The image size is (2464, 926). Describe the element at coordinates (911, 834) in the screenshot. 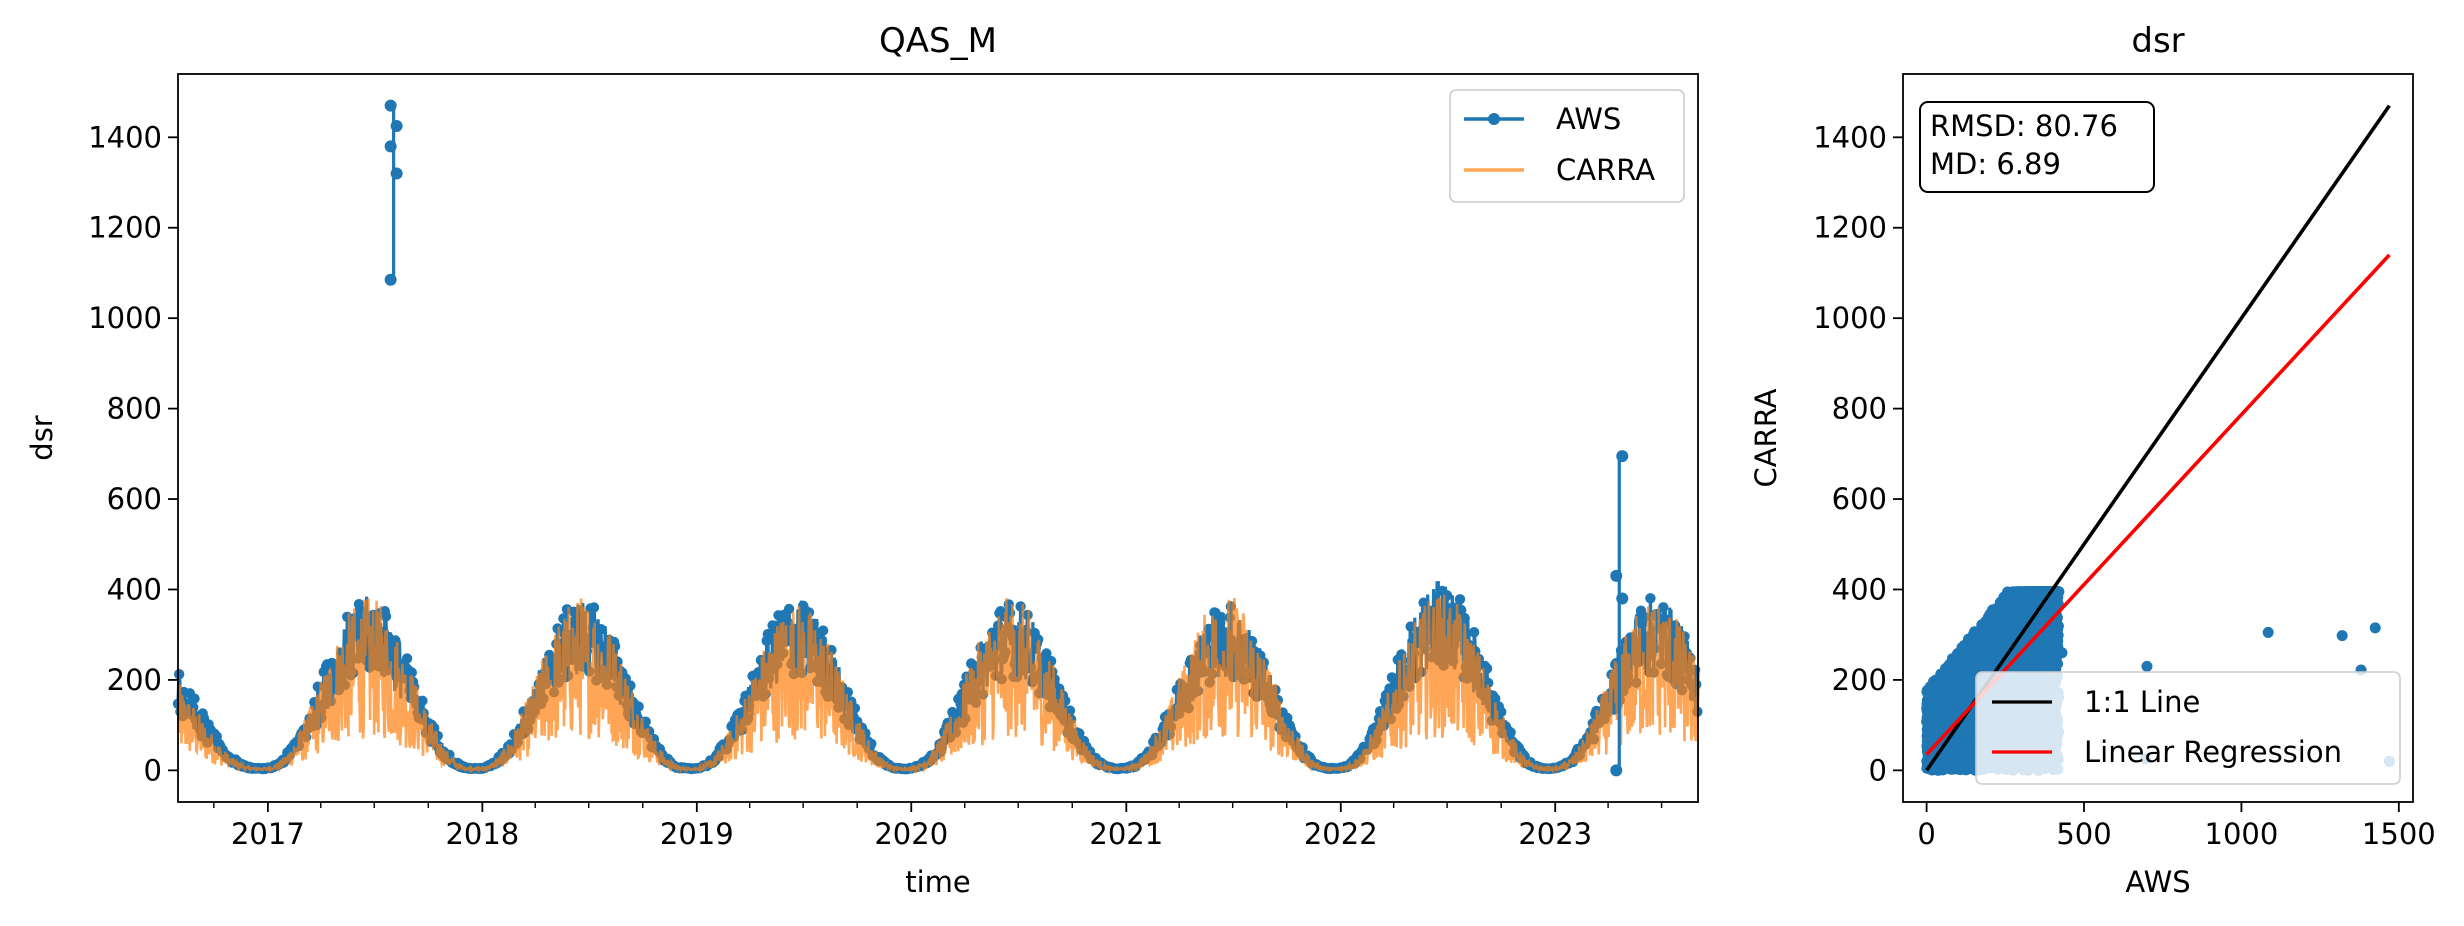

I see `x-tick-label: 2020` at that location.